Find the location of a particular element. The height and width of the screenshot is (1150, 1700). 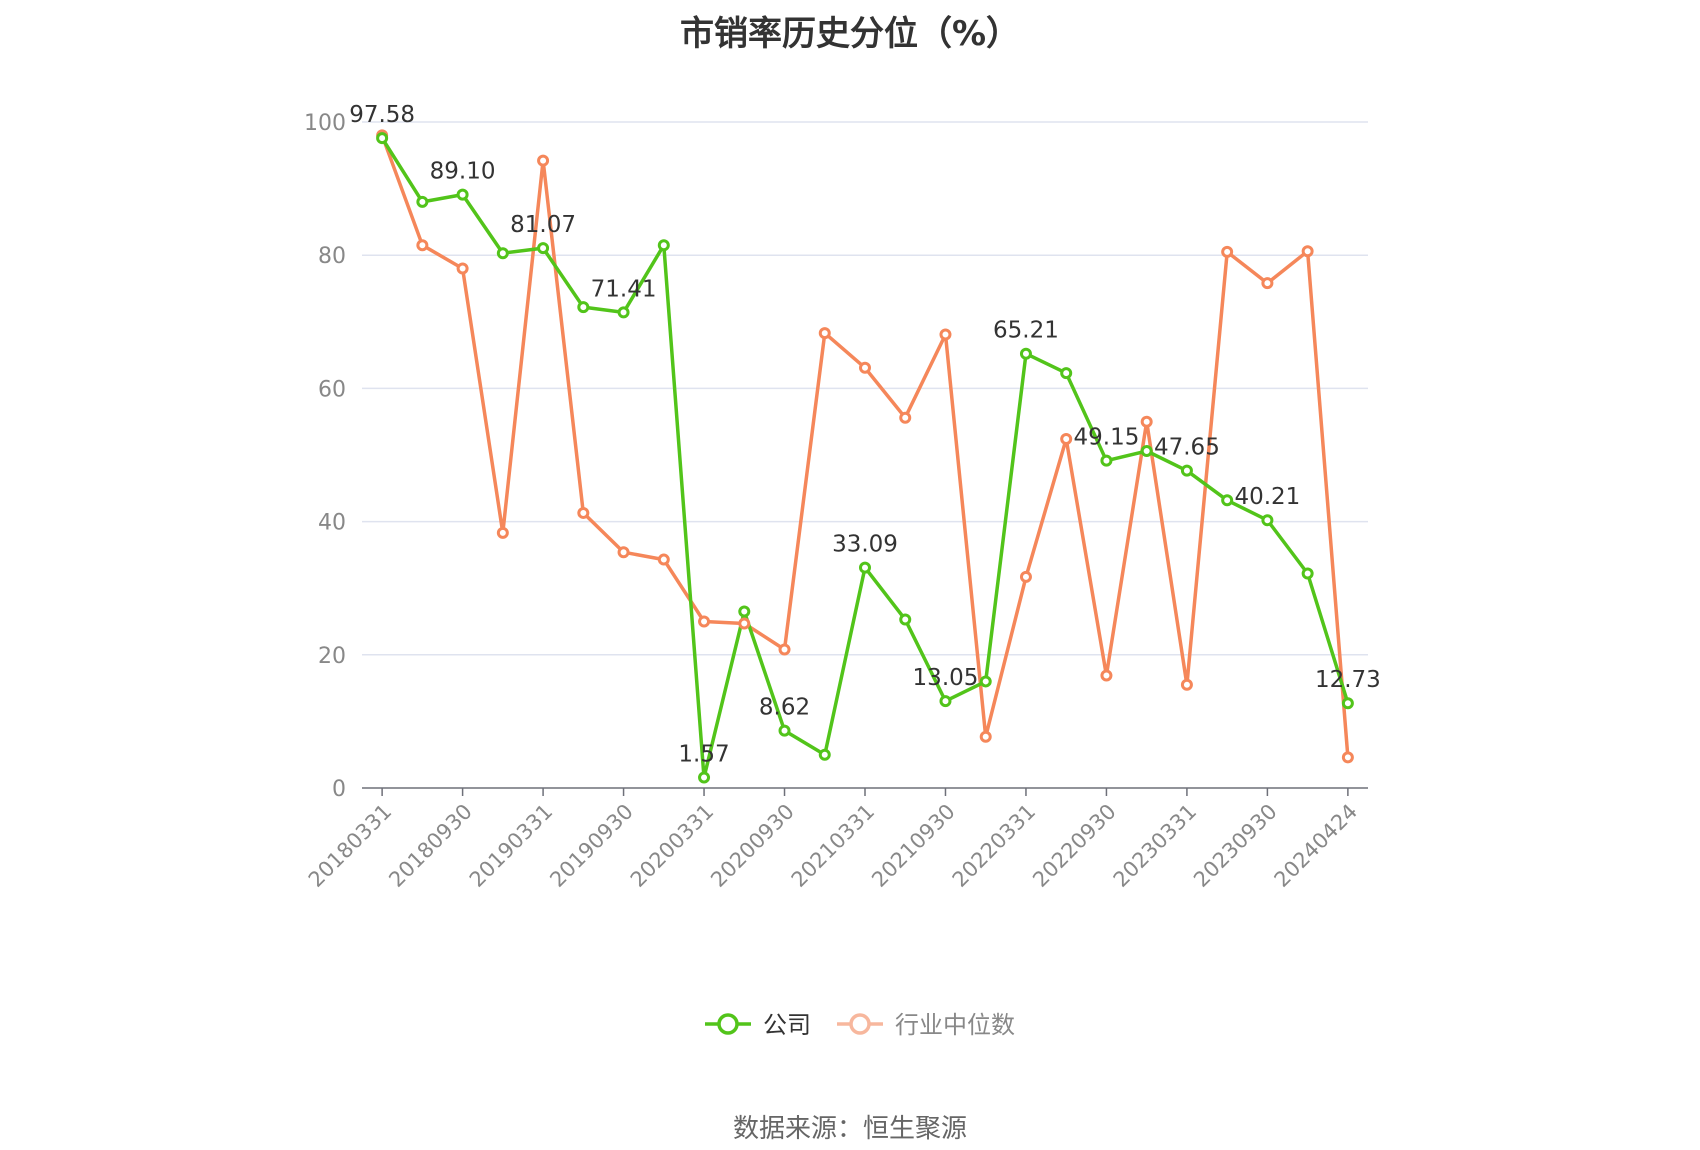

x-tick-label-20220331: 20220331 is located at coordinates (994, 845).